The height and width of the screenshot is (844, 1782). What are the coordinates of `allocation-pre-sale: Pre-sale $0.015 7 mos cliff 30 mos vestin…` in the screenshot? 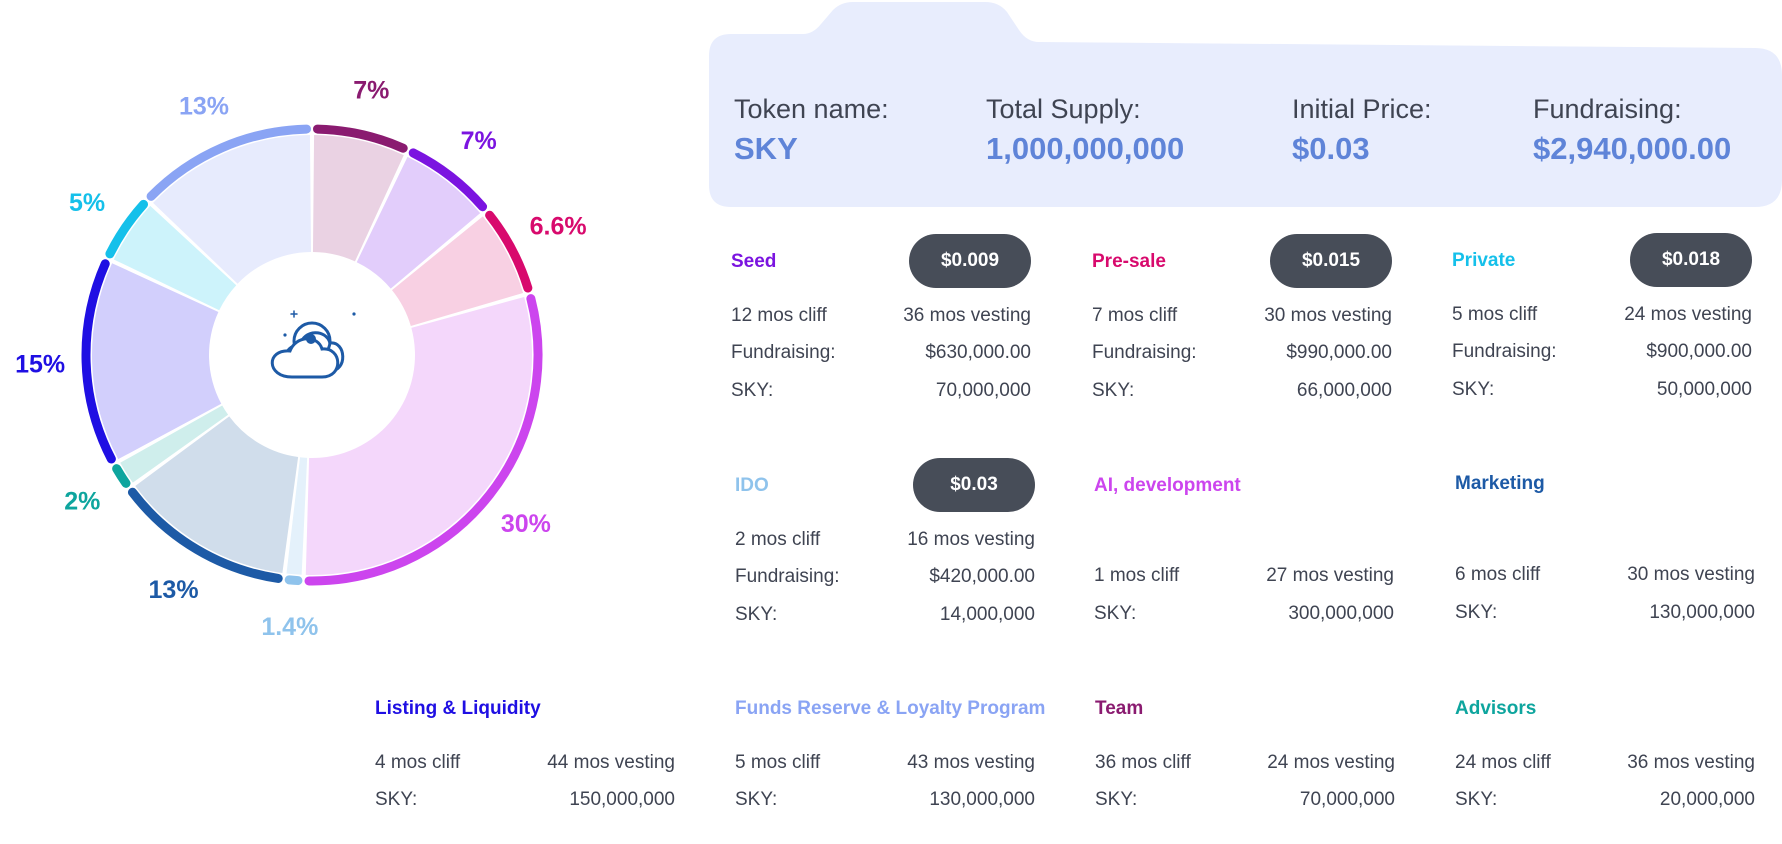 It's located at (1242, 327).